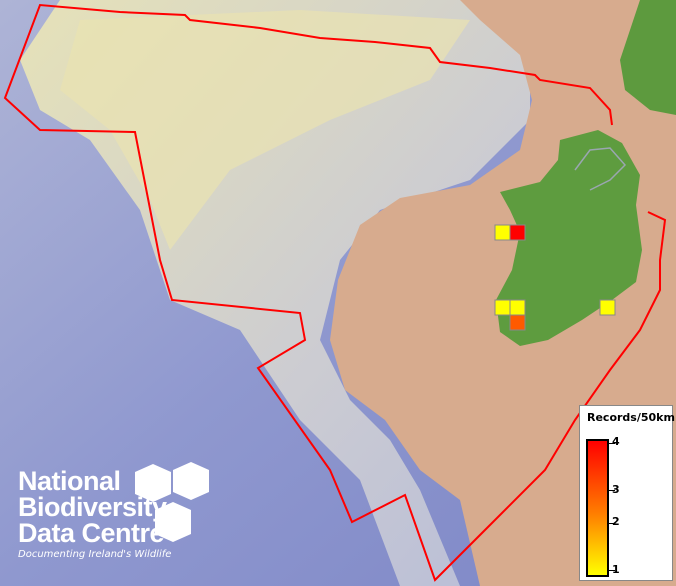 This screenshot has width=676, height=586. Describe the element at coordinates (91, 533) in the screenshot. I see `logo-line-3: Data Centre` at that location.